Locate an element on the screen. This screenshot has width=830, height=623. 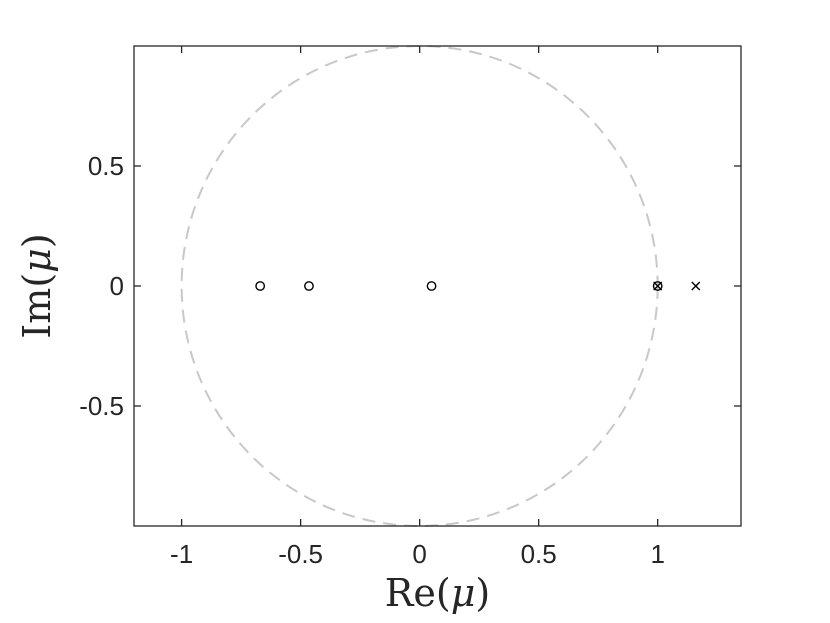
x-tick-label: -0.5 is located at coordinates (300, 554).